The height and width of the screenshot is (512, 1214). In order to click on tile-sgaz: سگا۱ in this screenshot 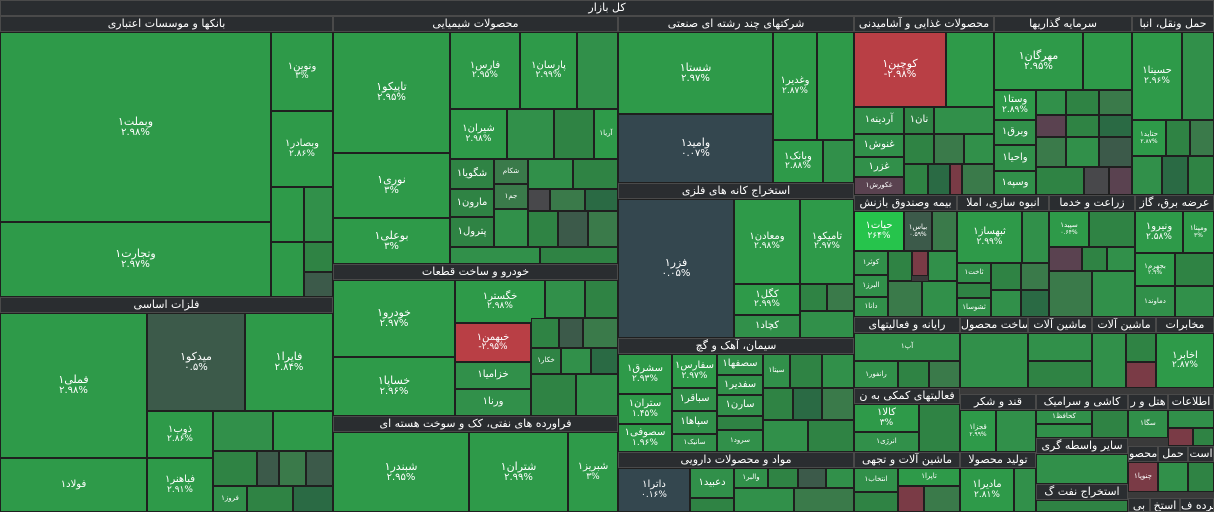, I will do `click(1148, 424)`.